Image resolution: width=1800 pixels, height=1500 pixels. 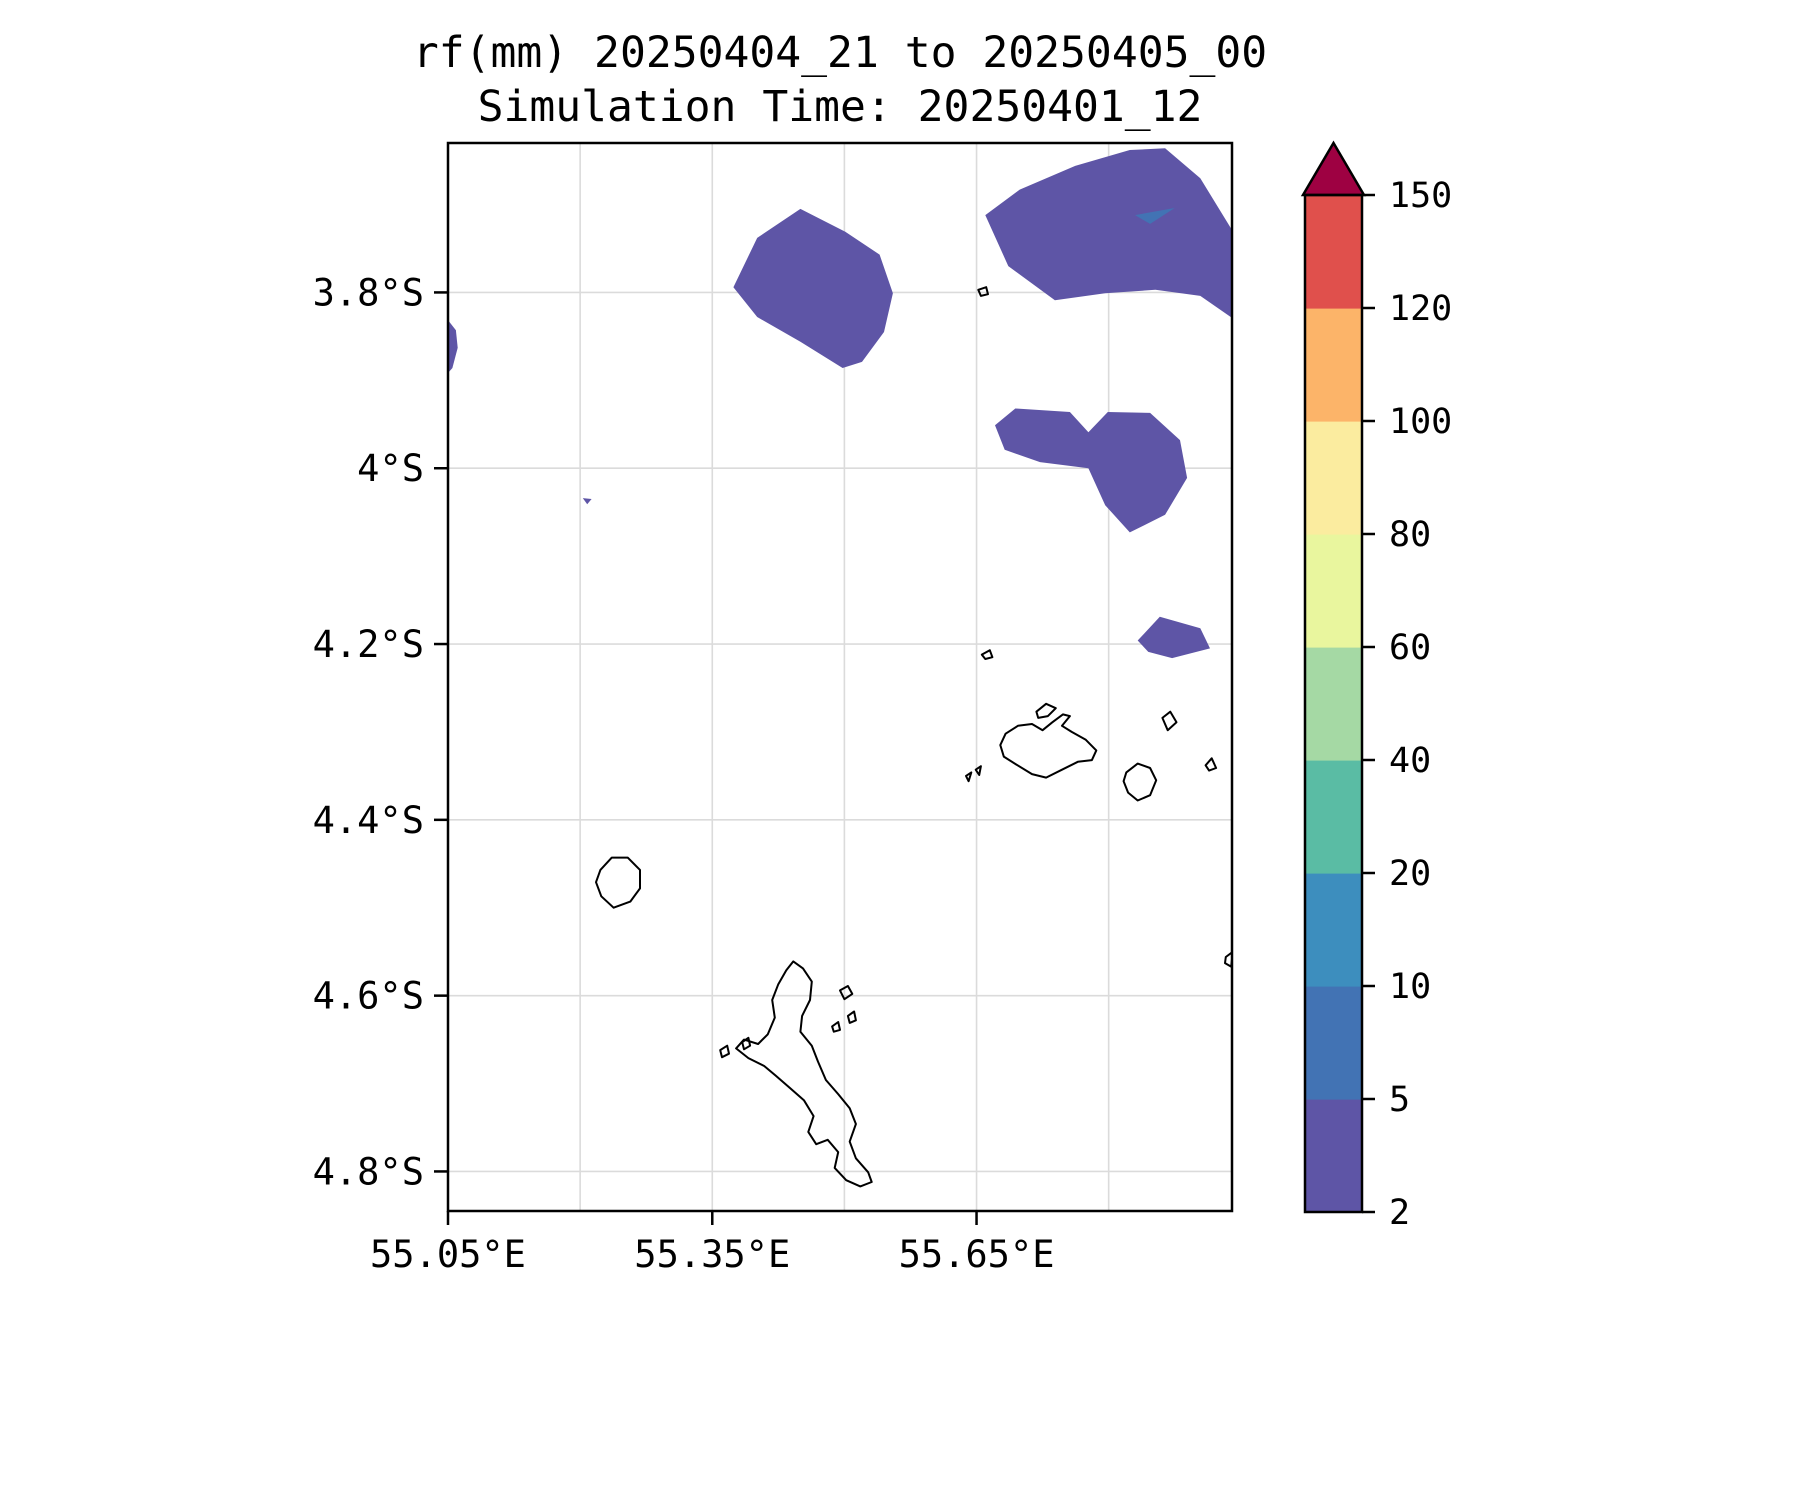 I want to click on colorbar-over-arrow, so click(x=1333, y=168).